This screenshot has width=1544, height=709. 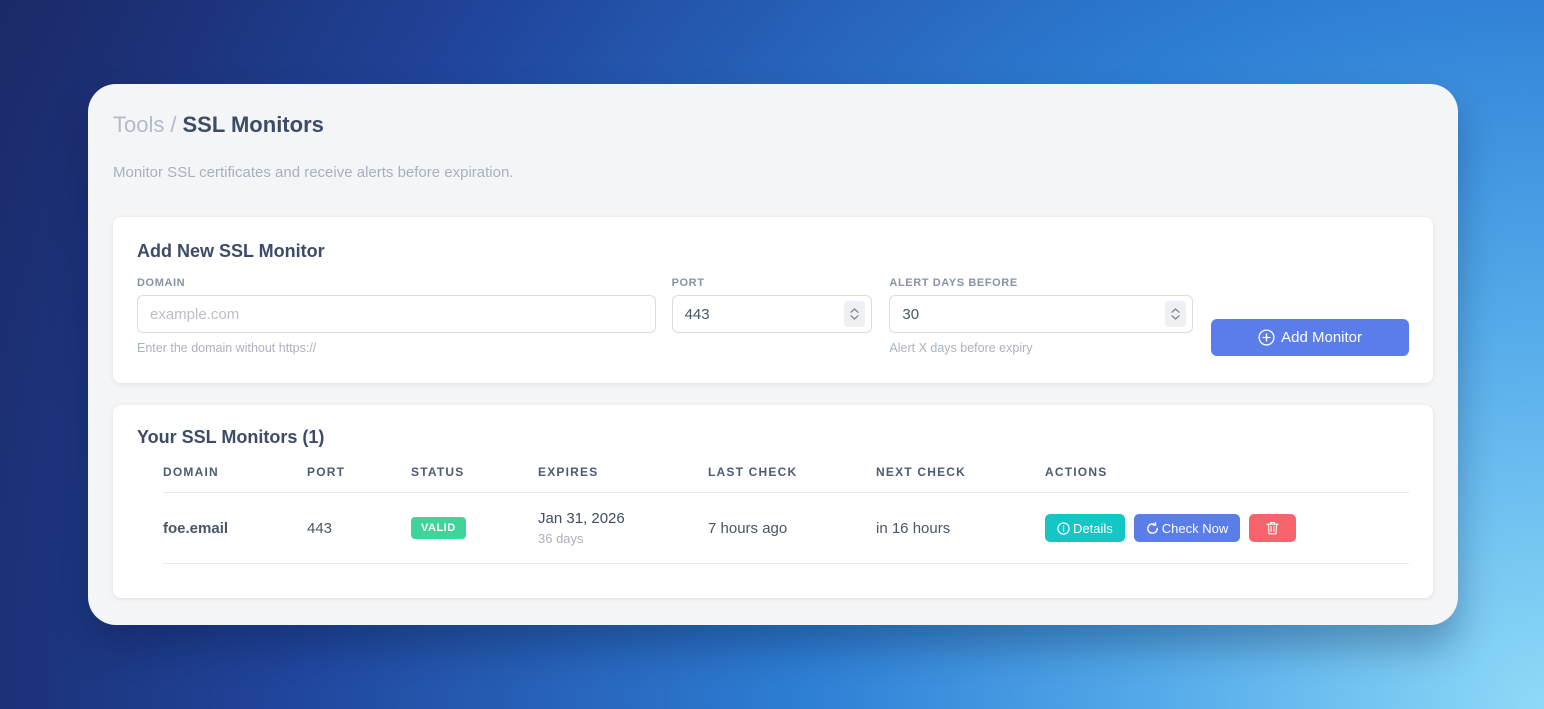 I want to click on column-header-expires: EXPIRES, so click(x=623, y=479).